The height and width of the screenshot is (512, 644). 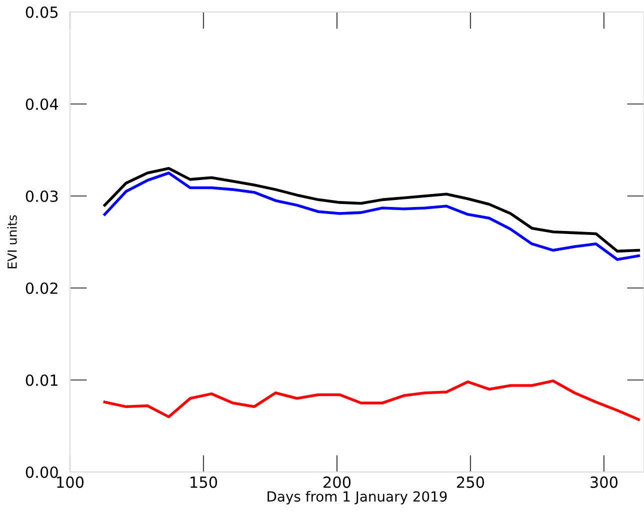 I want to click on y-tick-label: 0.02, so click(x=42, y=288).